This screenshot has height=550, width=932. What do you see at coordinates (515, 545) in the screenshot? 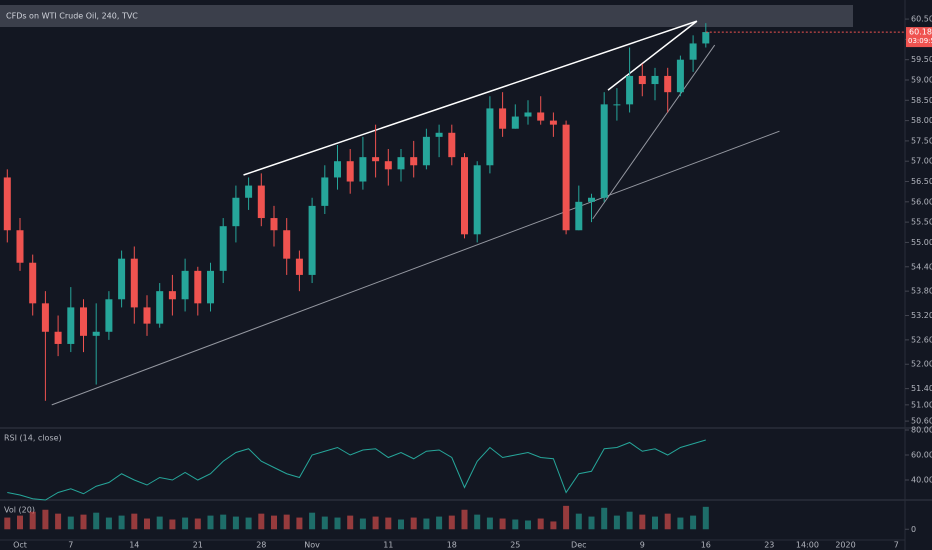
I see `x-tick-label: 25` at bounding box center [515, 545].